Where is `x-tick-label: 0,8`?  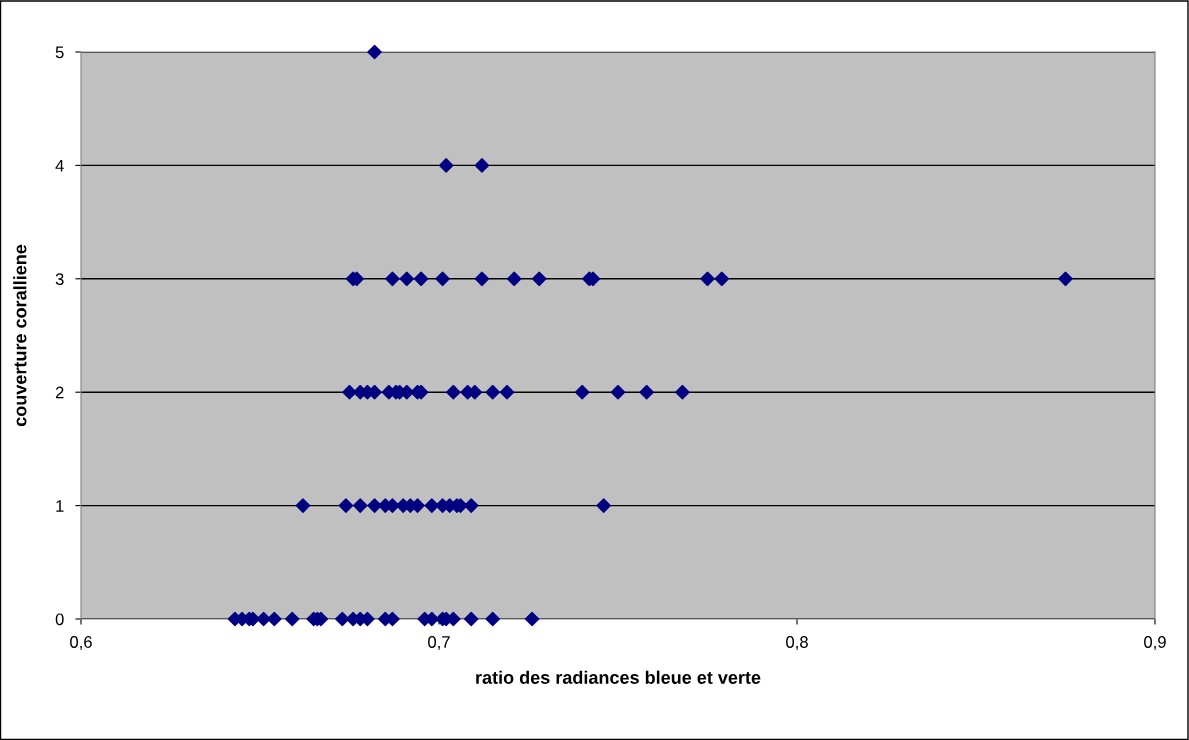
x-tick-label: 0,8 is located at coordinates (797, 643).